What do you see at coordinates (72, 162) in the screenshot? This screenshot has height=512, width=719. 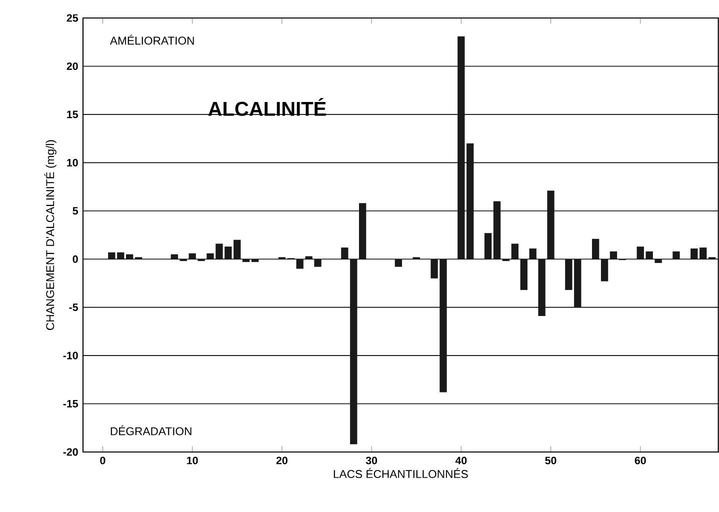 I see `y-tick-label: 10` at bounding box center [72, 162].